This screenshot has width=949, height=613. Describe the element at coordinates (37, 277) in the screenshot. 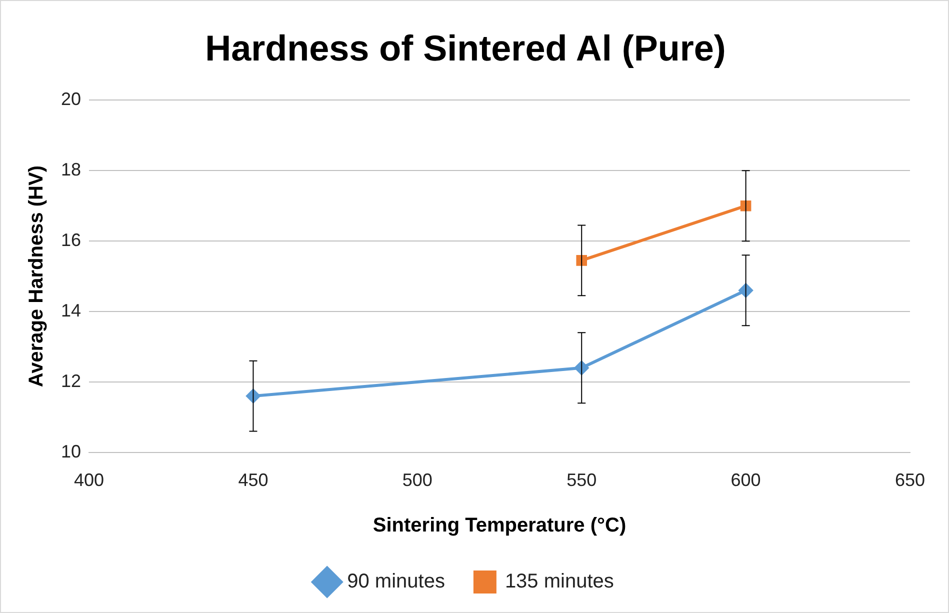

I see `y-axis-title: Average Hardness (HV)` at that location.